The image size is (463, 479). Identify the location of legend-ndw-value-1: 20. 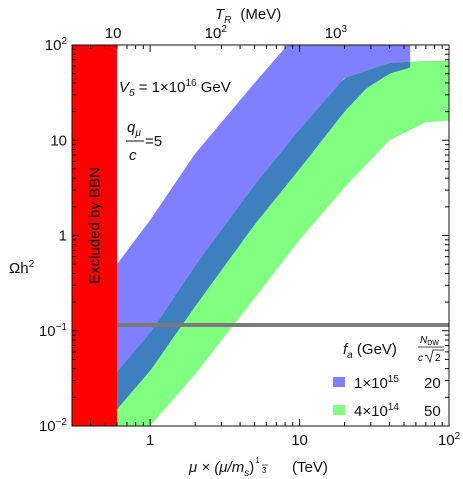
(432, 383).